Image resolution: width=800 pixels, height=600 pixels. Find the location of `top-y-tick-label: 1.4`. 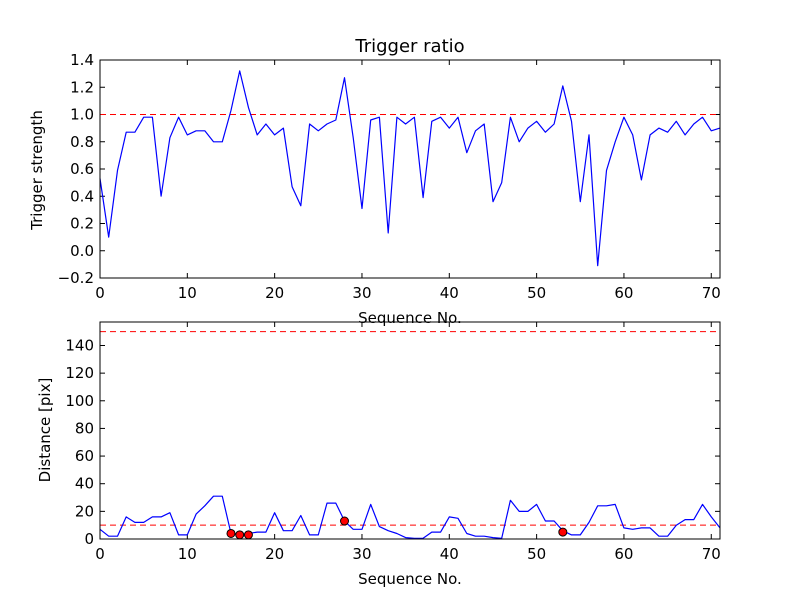

top-y-tick-label: 1.4 is located at coordinates (82, 60).